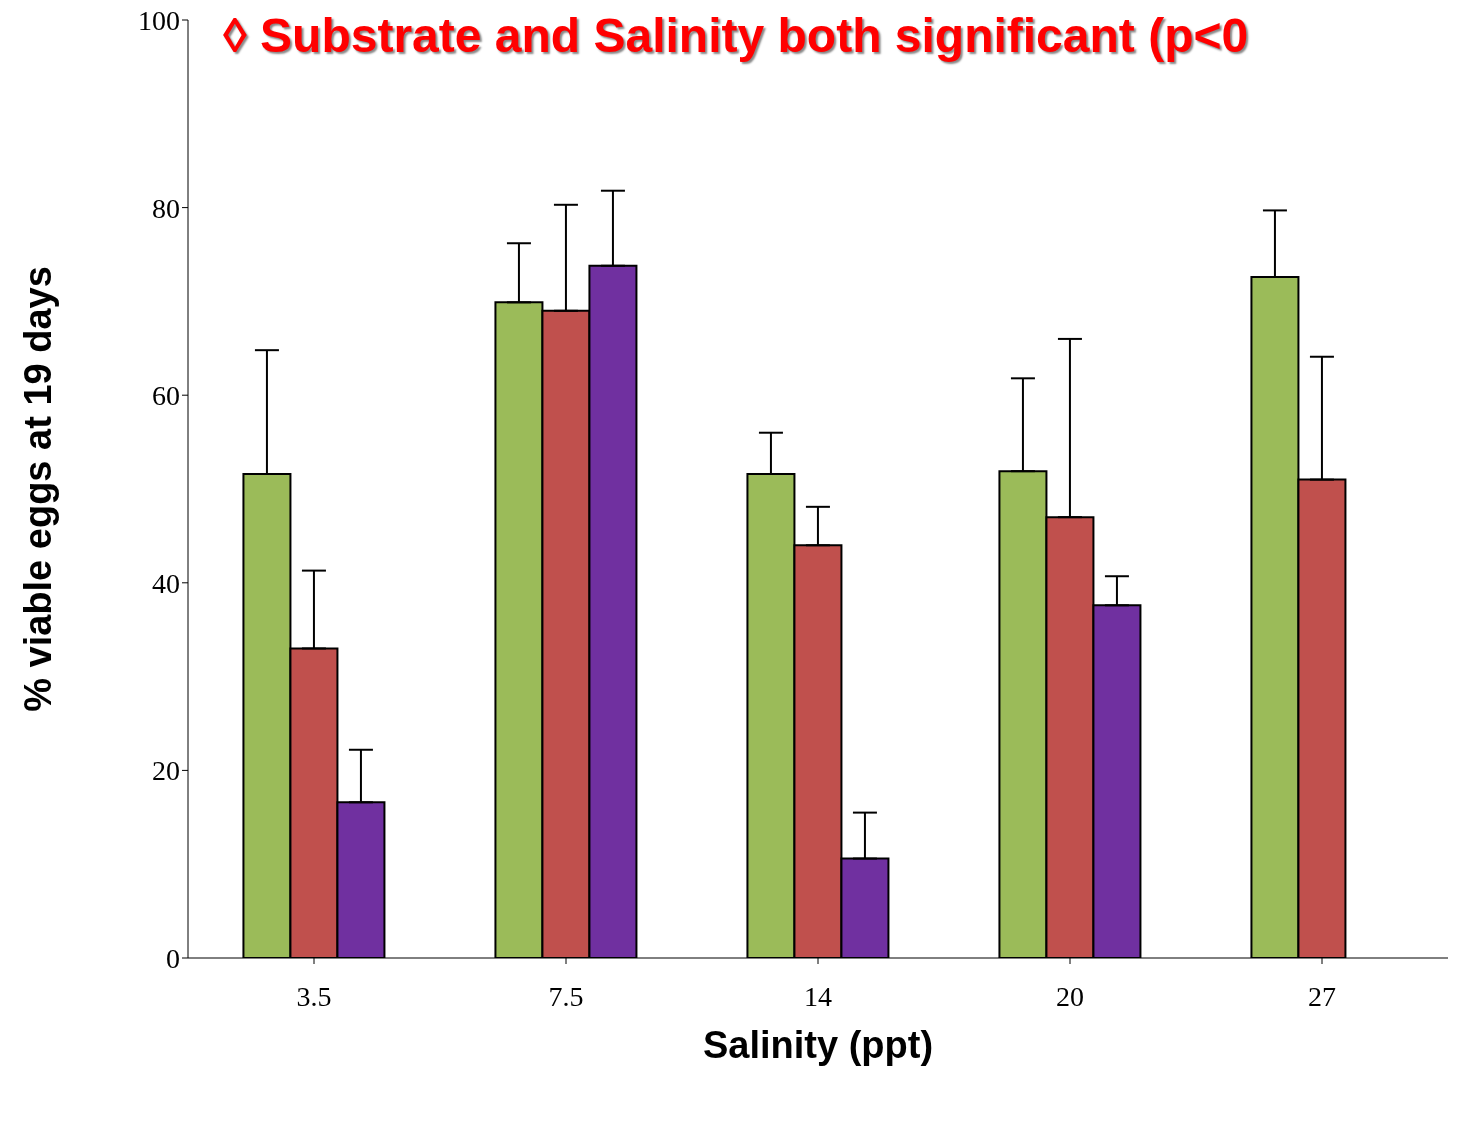  What do you see at coordinates (566, 996) in the screenshot?
I see `x-tick-label: 7.5` at bounding box center [566, 996].